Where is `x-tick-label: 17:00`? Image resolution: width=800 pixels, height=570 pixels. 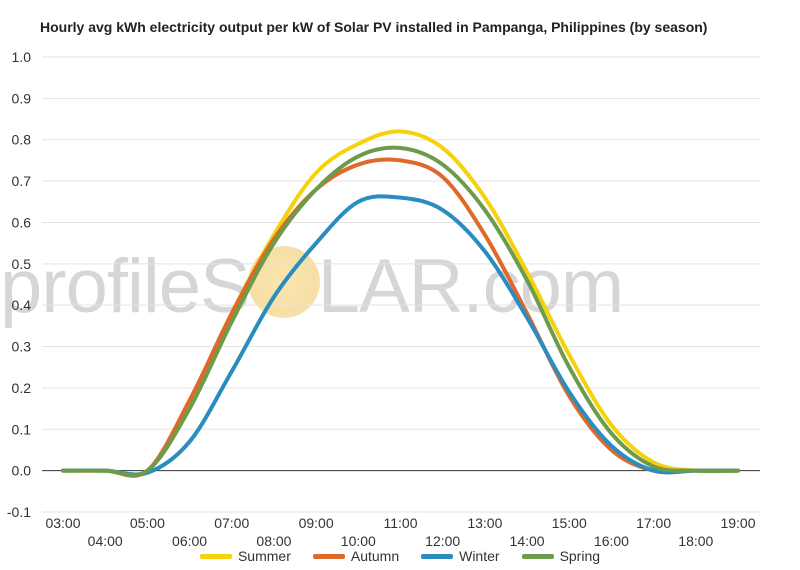
x-tick-label: 17:00 is located at coordinates (653, 523).